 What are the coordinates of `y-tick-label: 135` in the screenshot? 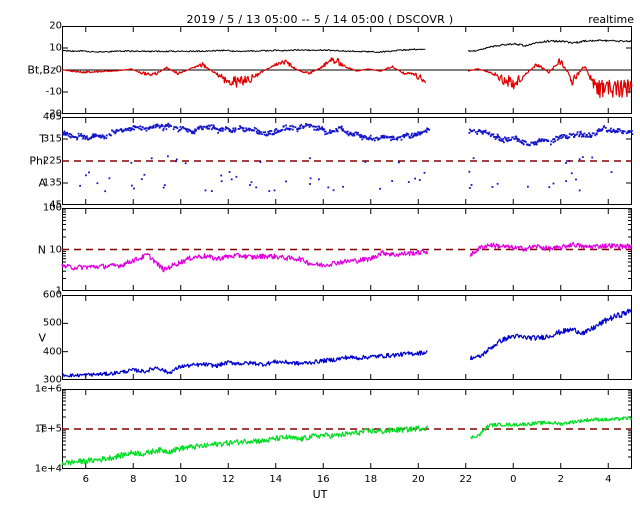 It's located at (52, 183).